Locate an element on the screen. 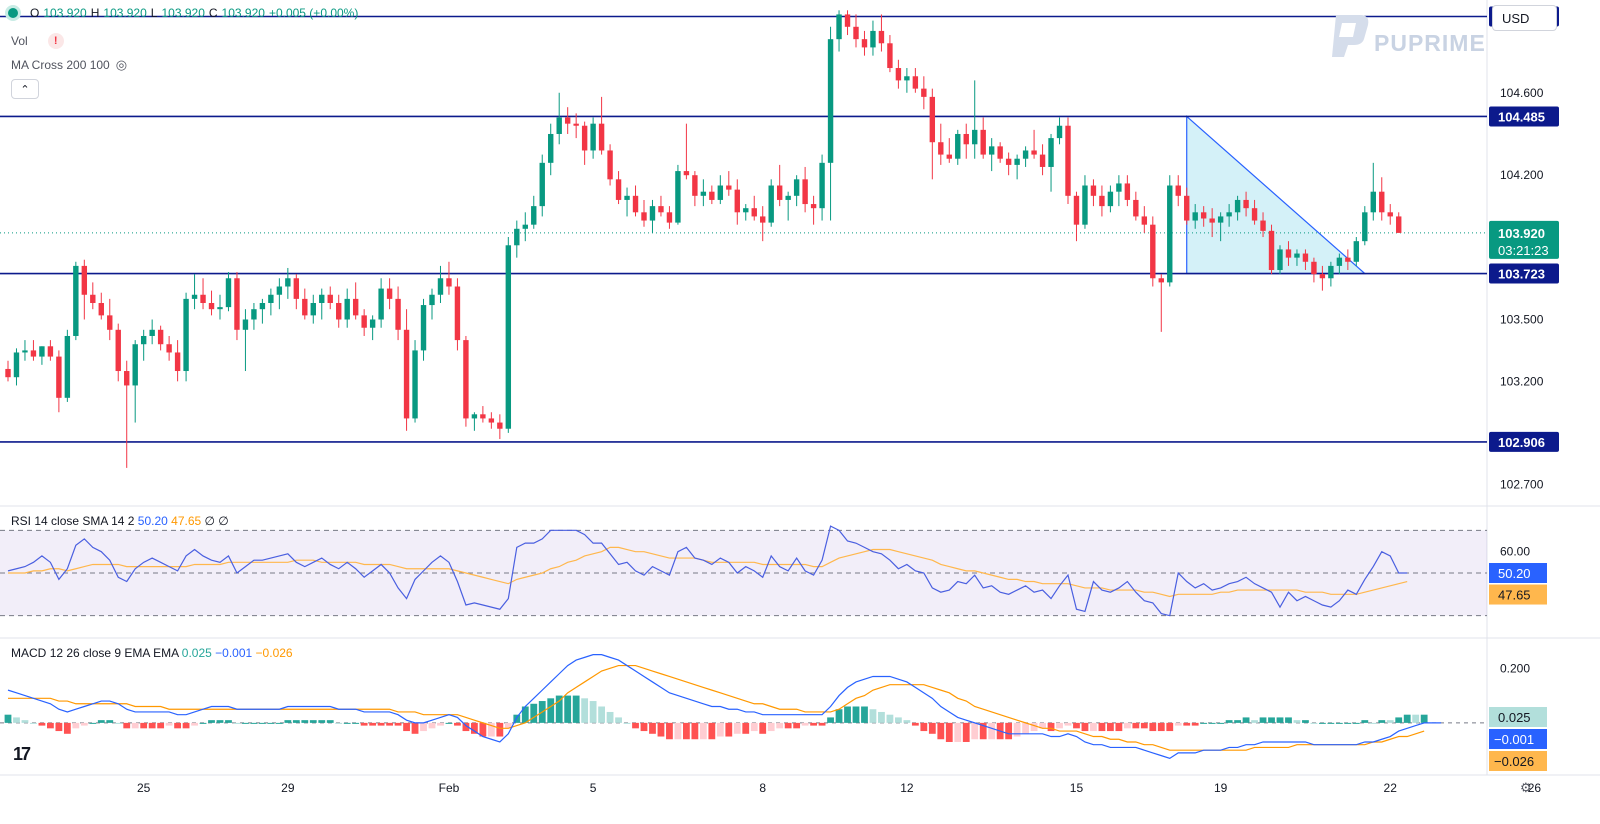  rsi-legend-value: 50.20 is located at coordinates (152, 521).